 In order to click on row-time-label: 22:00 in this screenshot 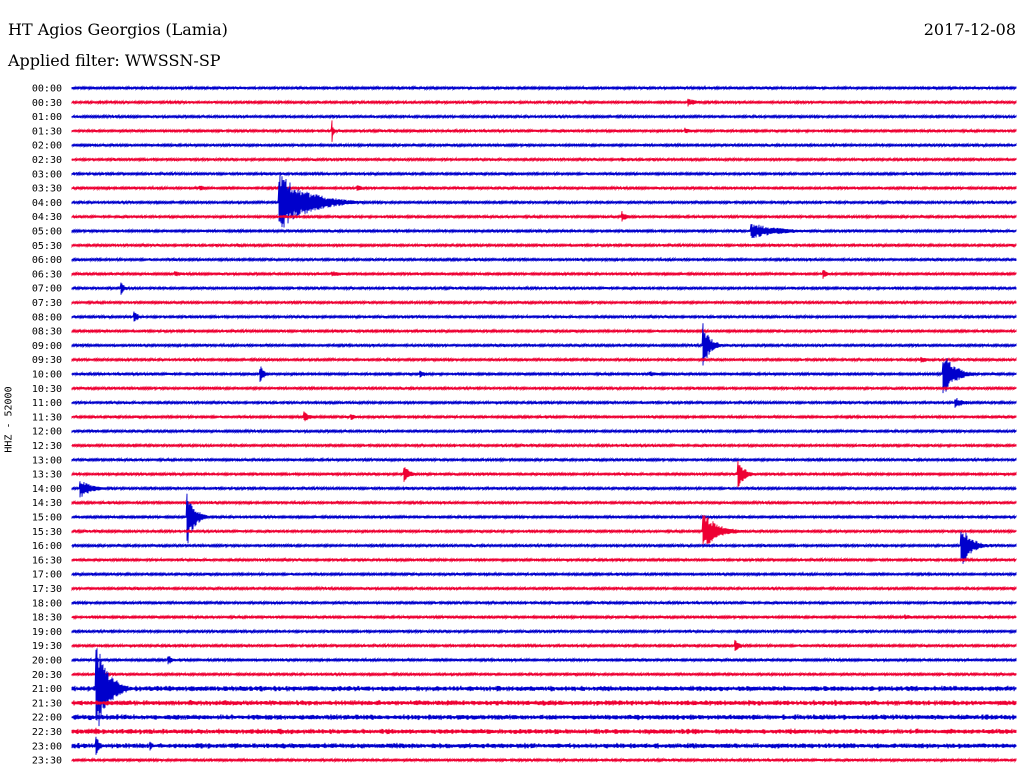, I will do `click(47, 718)`.